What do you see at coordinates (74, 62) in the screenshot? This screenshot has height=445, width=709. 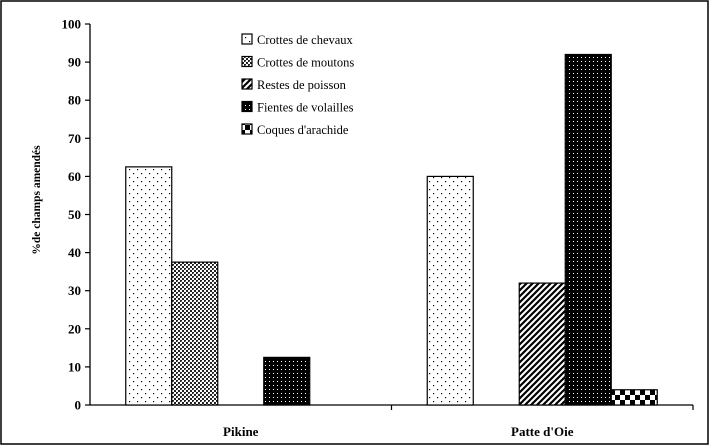 I see `y-tick-label: 90` at bounding box center [74, 62].